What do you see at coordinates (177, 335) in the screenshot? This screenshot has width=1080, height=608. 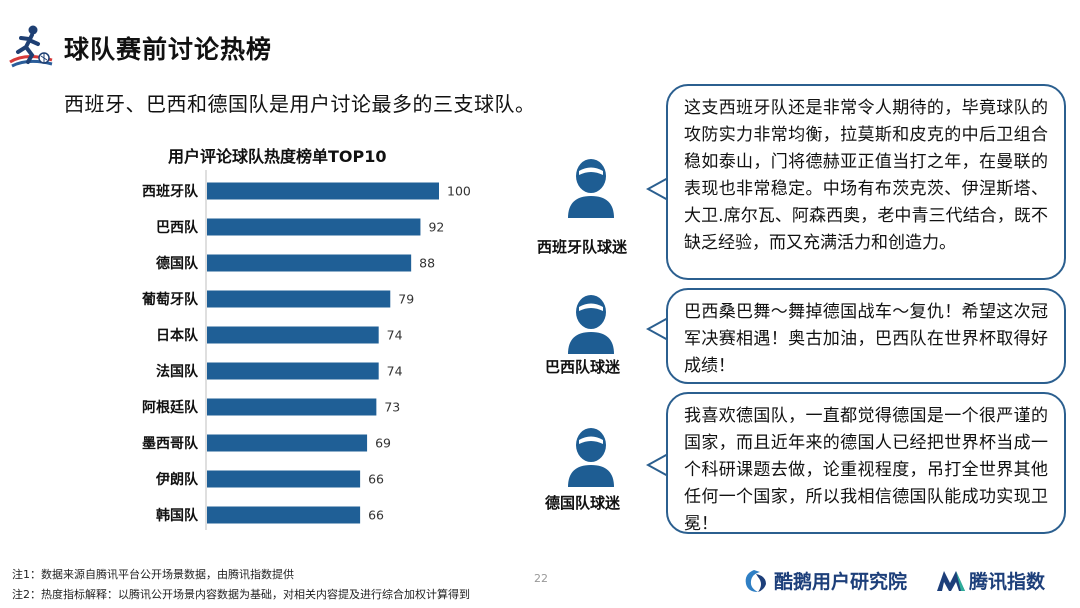 I see `category-label: 日本队` at bounding box center [177, 335].